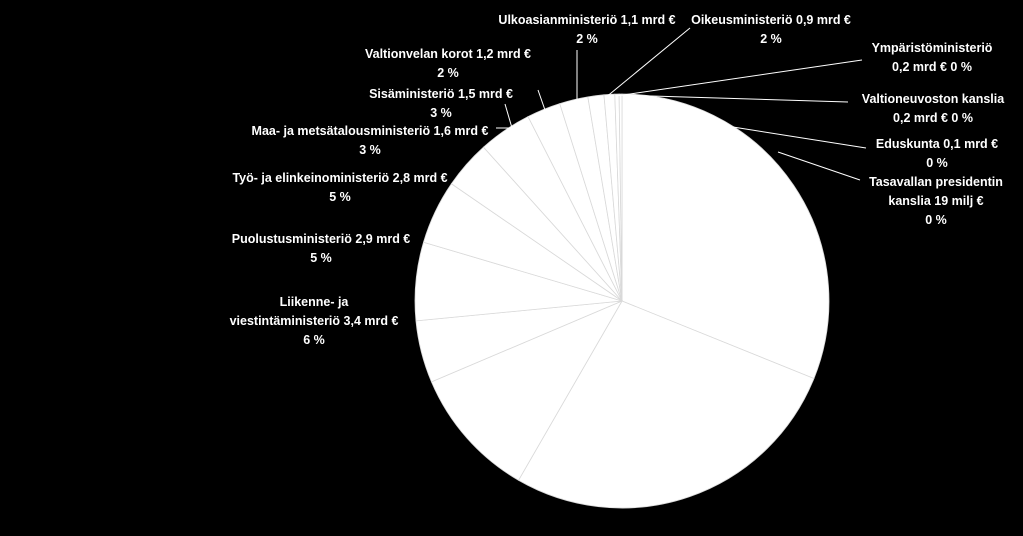 This screenshot has height=536, width=1023. Describe the element at coordinates (448, 54) in the screenshot. I see `slice-label-line: Valtionvelan korot 1,2 mrd €` at that location.